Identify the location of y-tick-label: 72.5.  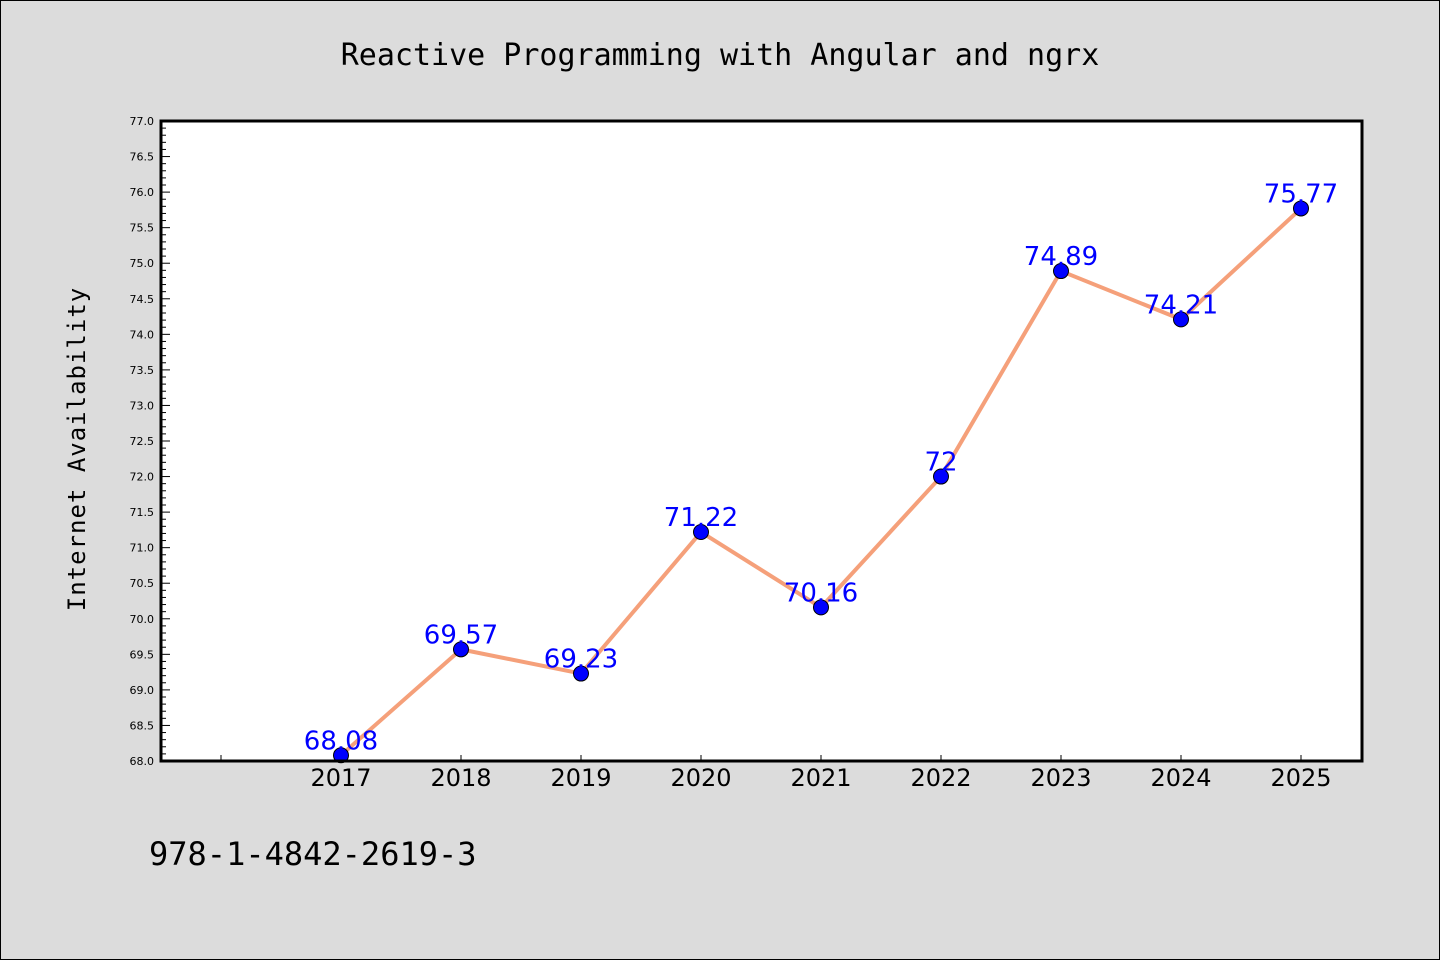
(142, 441).